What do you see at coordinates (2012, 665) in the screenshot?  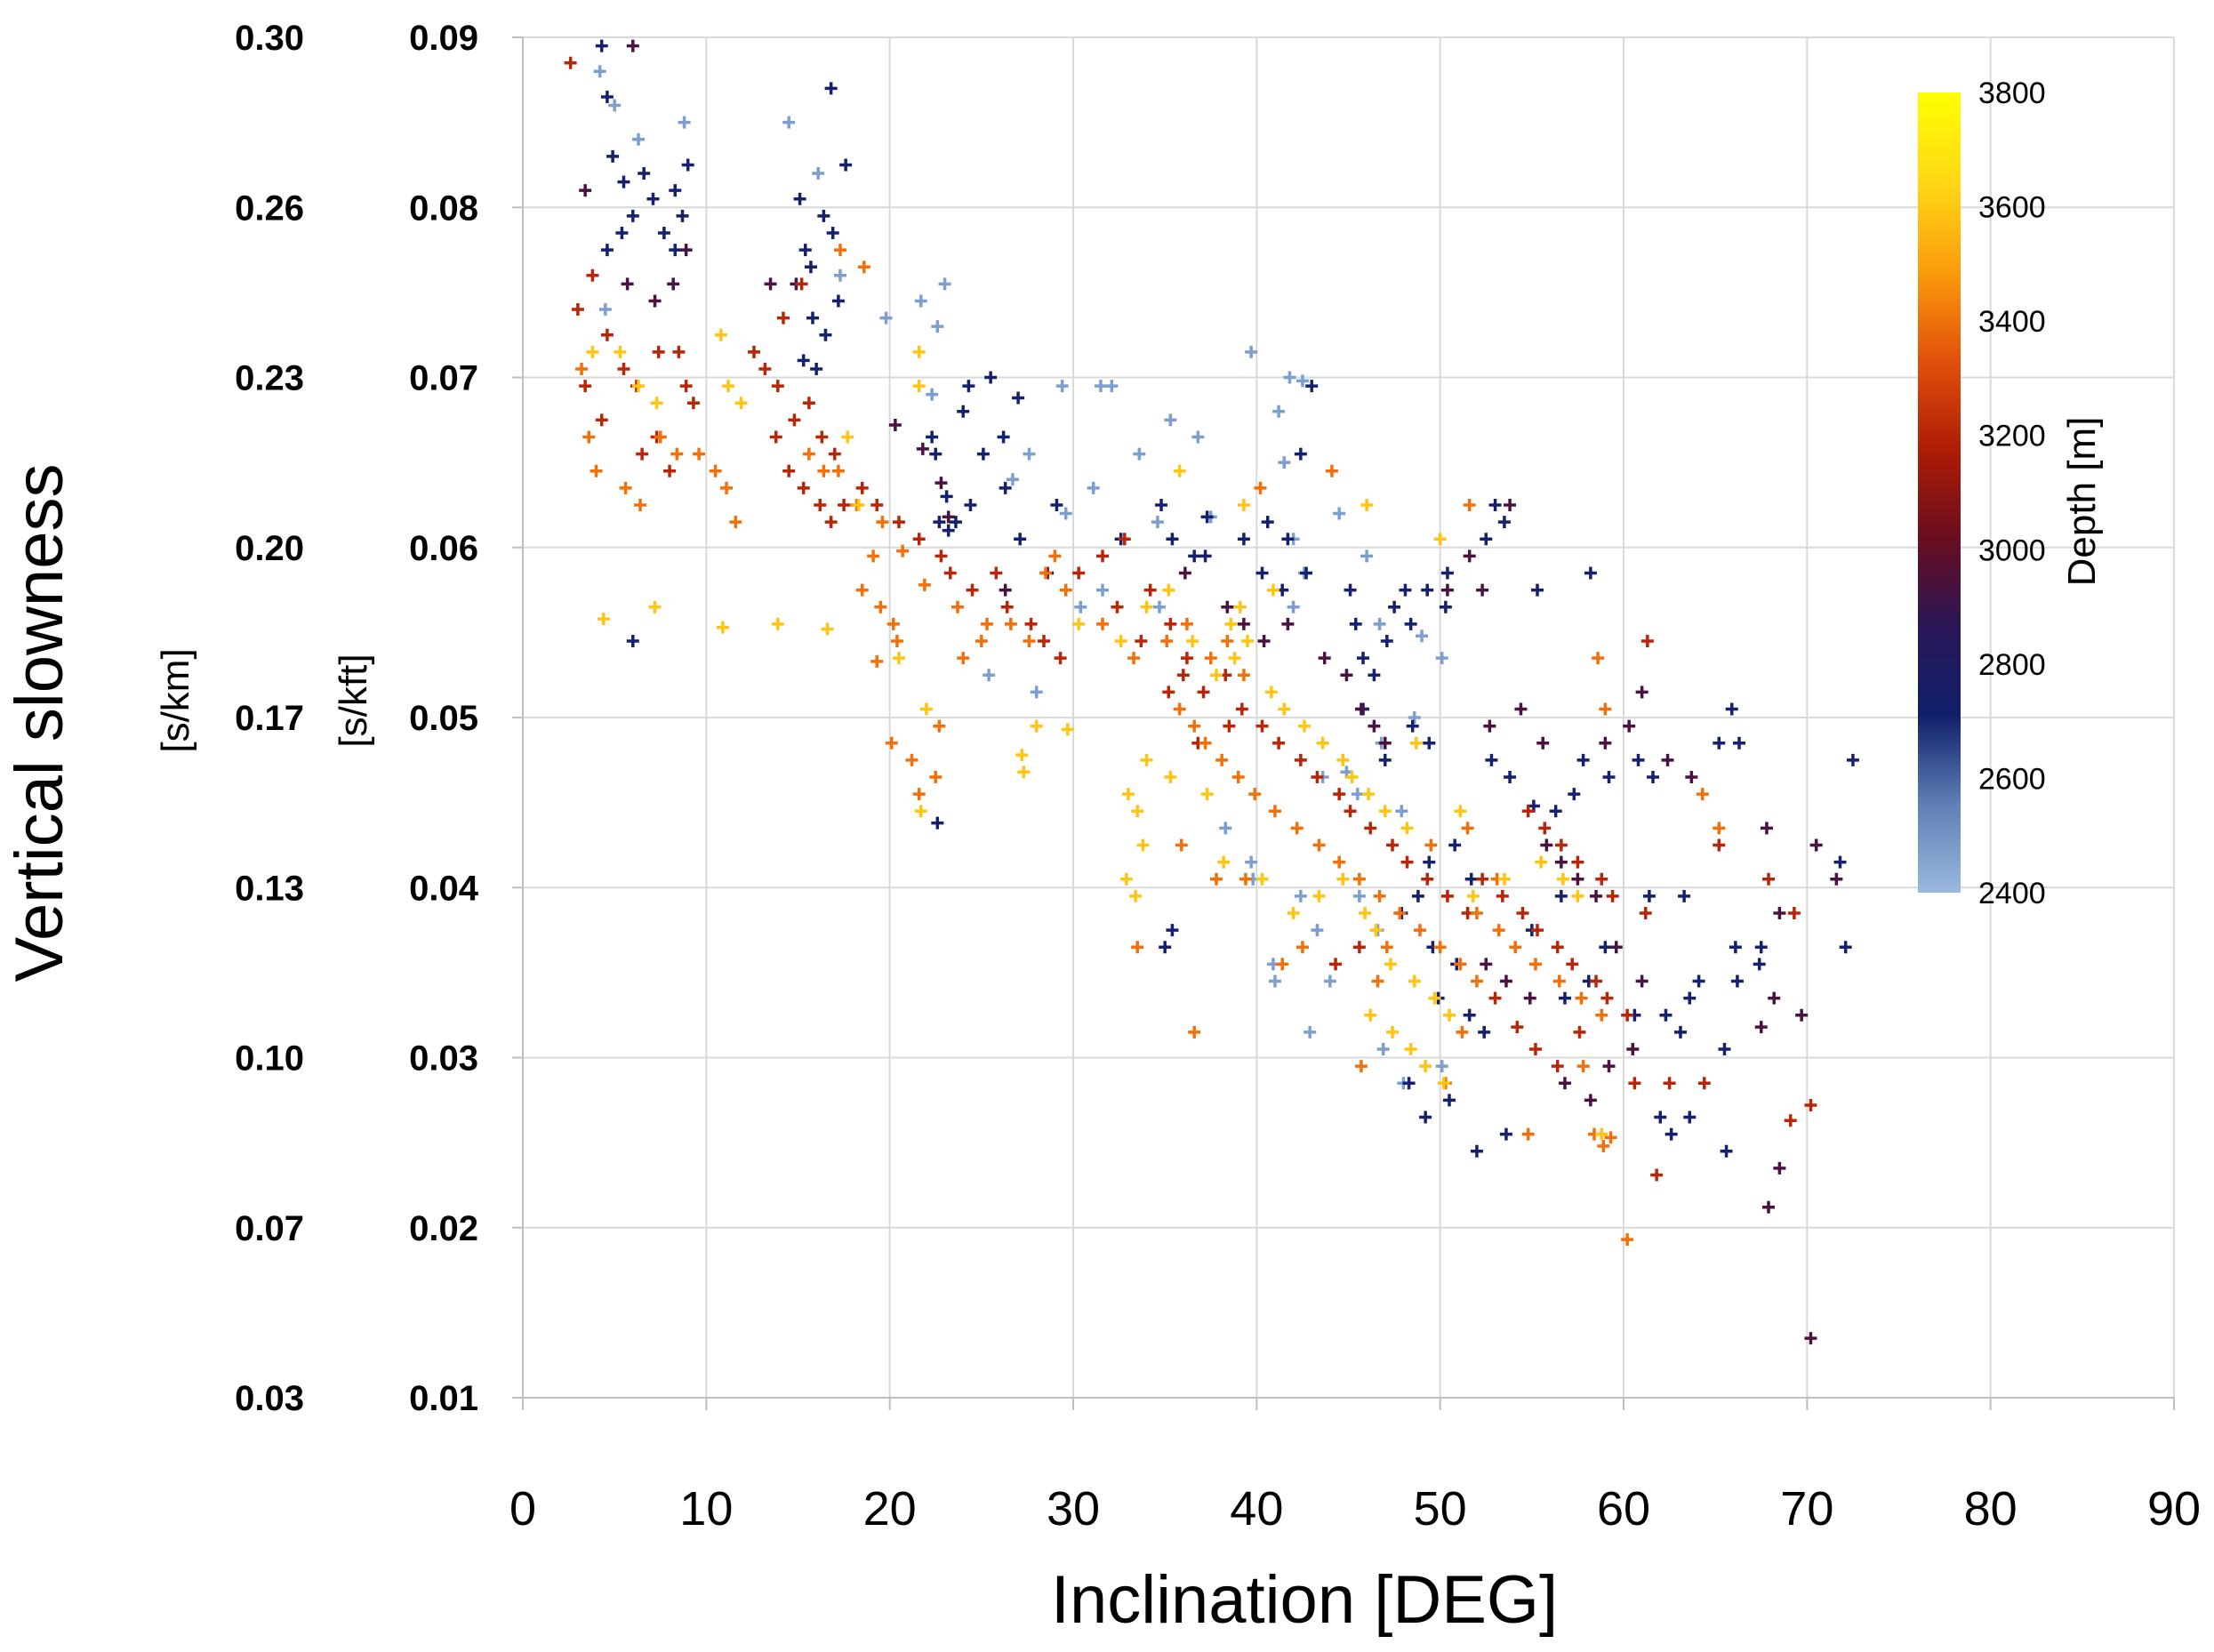 I see `colorbar-tick-label: 2800` at bounding box center [2012, 665].